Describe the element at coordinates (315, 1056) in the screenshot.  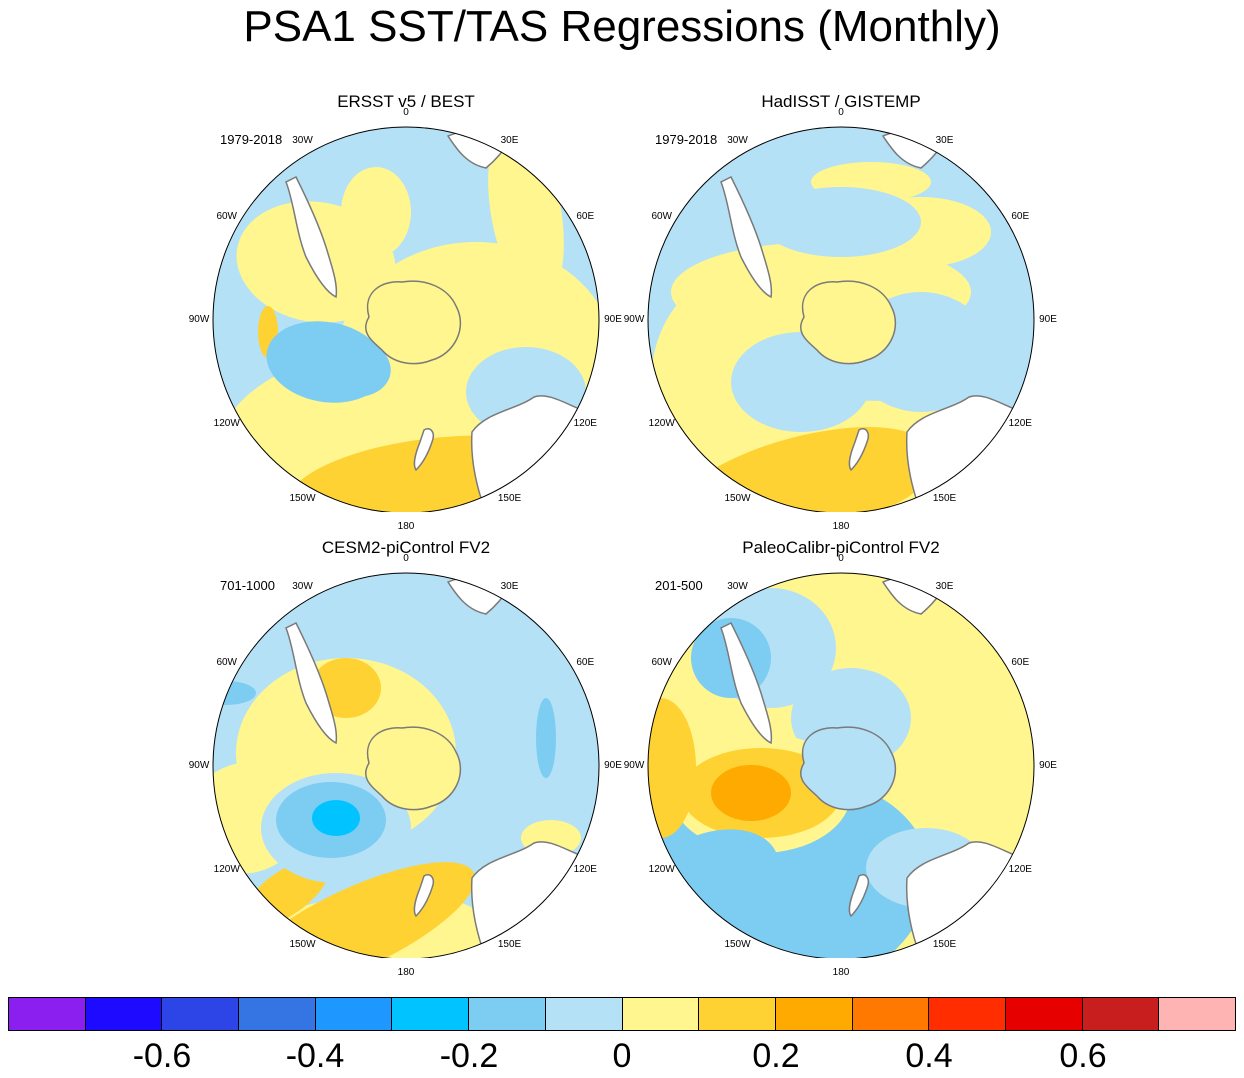
I see `colorbar-tick-label: -0.4` at that location.